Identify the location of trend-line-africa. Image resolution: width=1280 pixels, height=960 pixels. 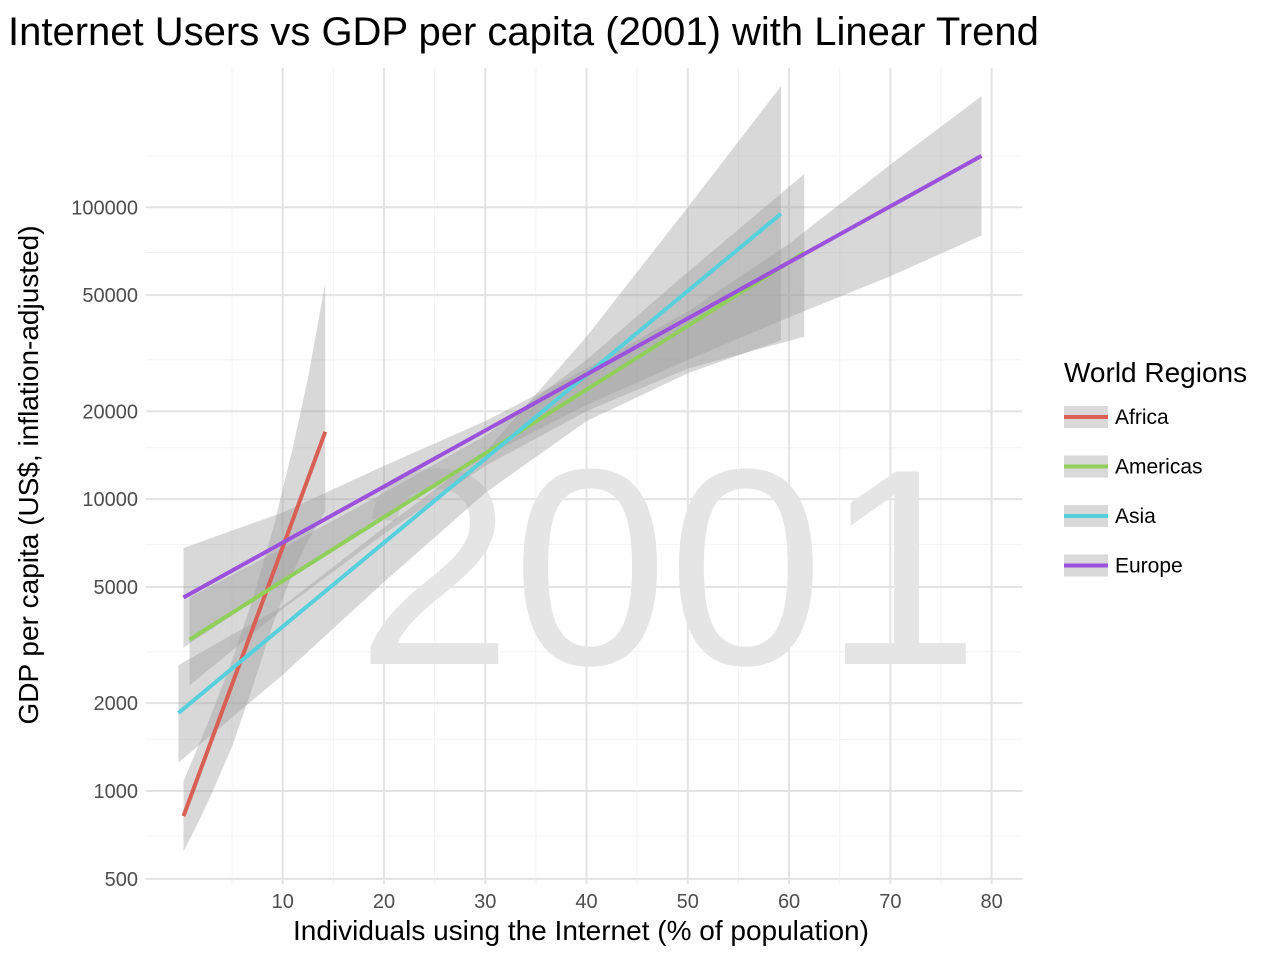
(254, 624).